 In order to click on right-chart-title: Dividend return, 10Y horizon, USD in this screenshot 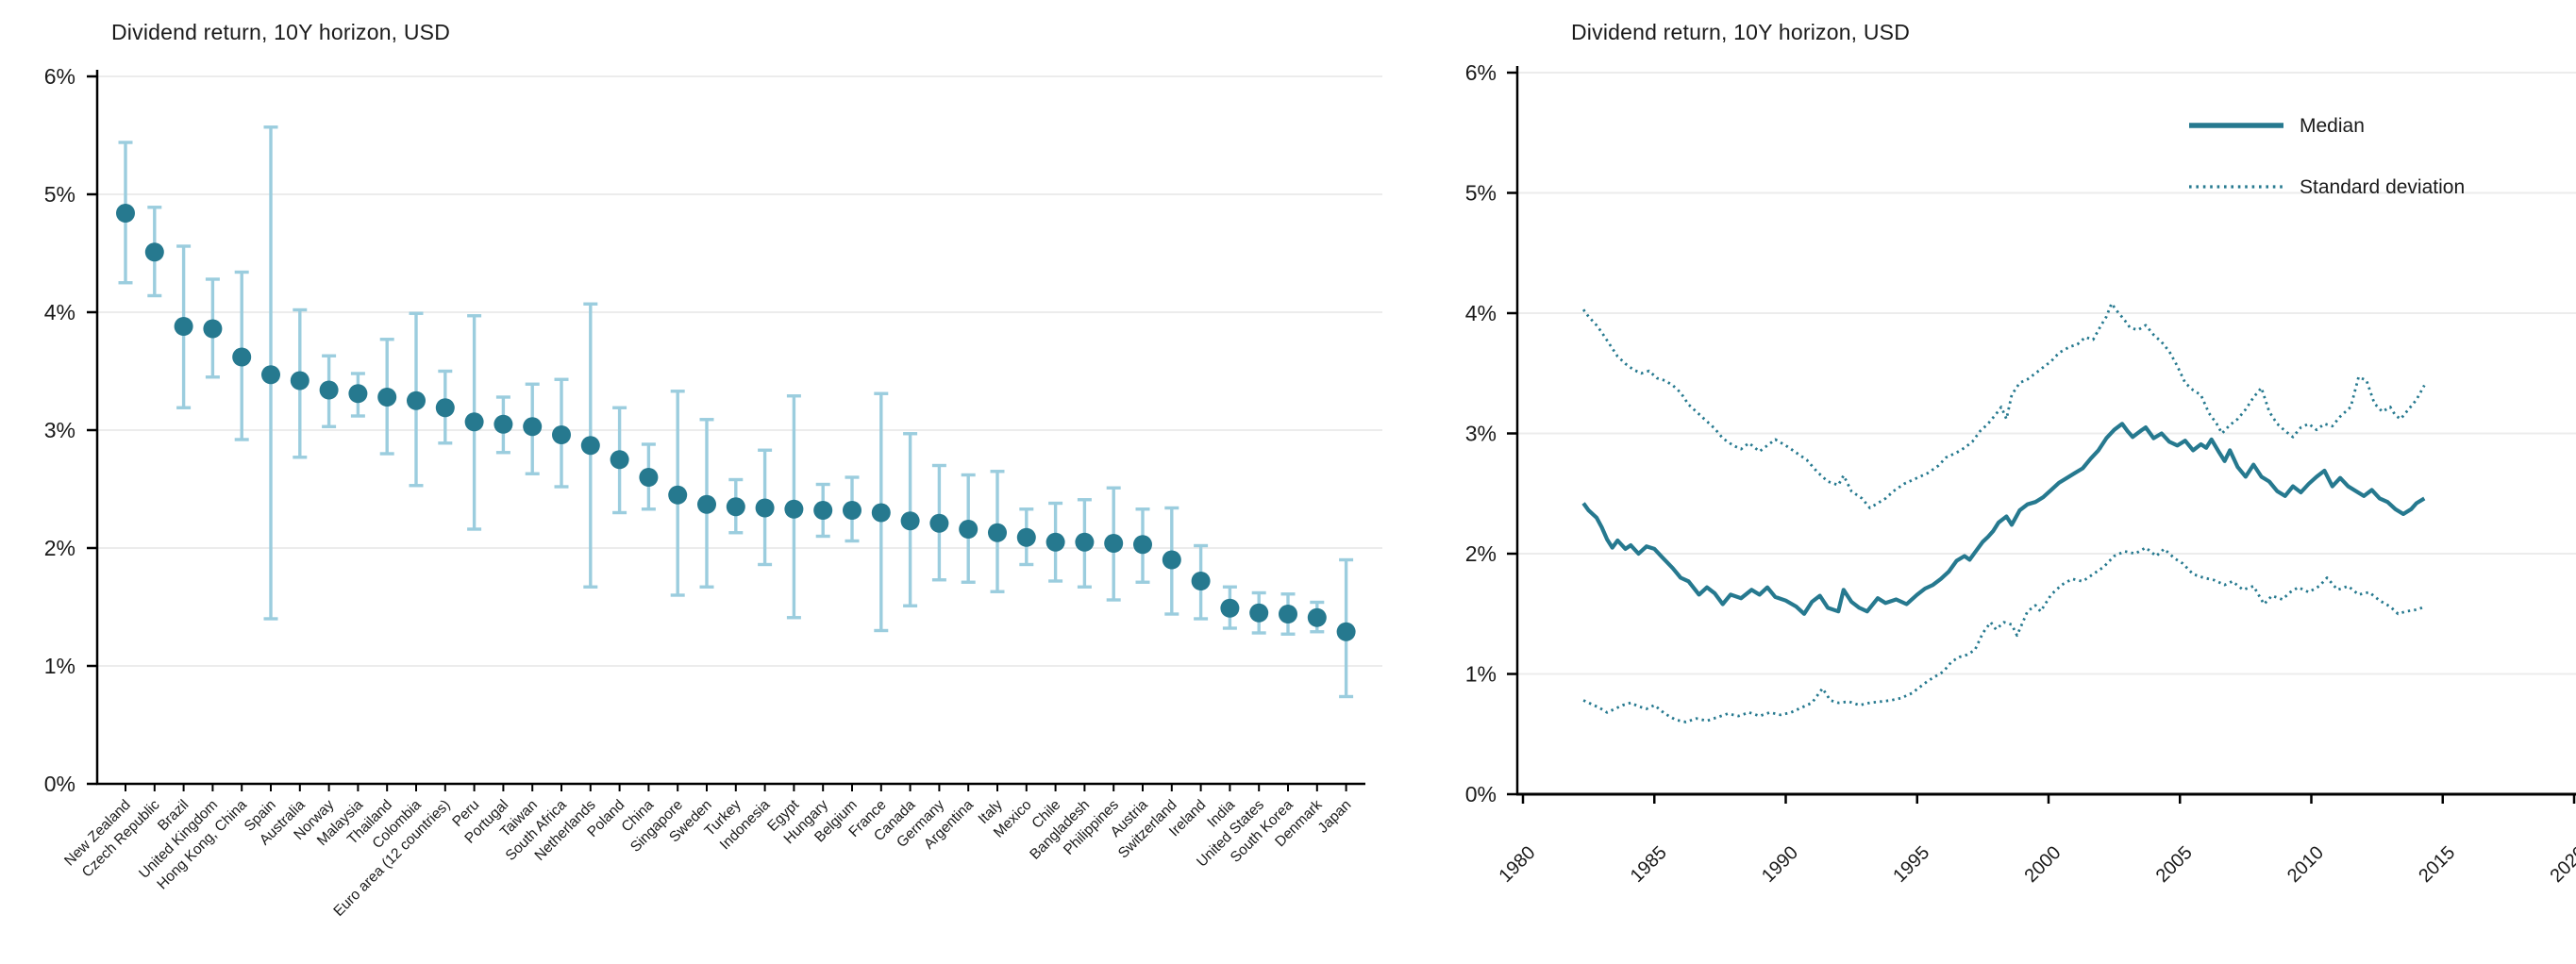, I will do `click(1740, 32)`.